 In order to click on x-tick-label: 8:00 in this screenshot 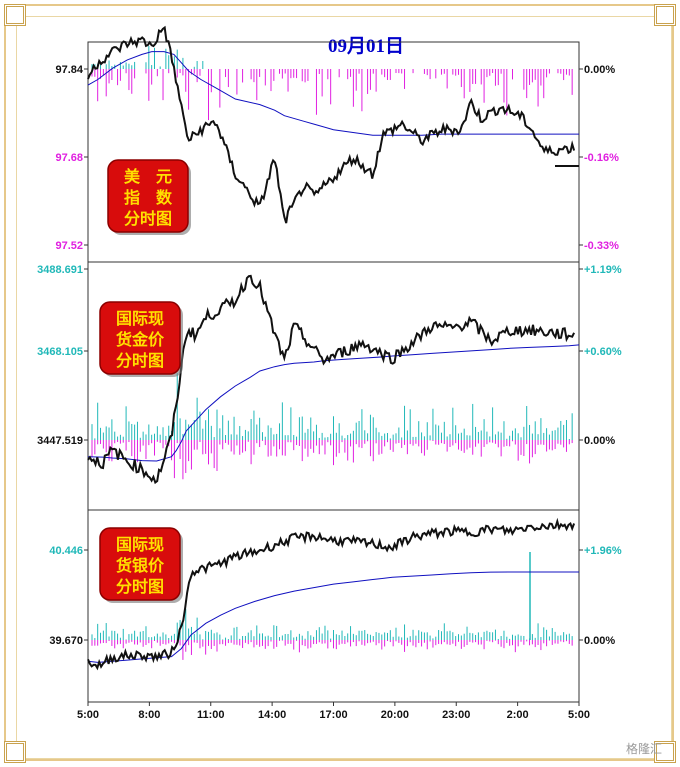, I will do `click(149, 715)`.